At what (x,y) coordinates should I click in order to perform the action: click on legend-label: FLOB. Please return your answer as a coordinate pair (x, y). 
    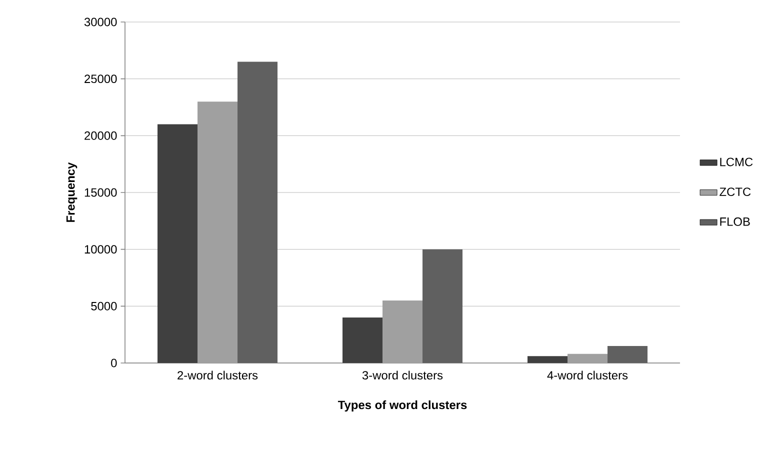
    Looking at the image, I should click on (735, 221).